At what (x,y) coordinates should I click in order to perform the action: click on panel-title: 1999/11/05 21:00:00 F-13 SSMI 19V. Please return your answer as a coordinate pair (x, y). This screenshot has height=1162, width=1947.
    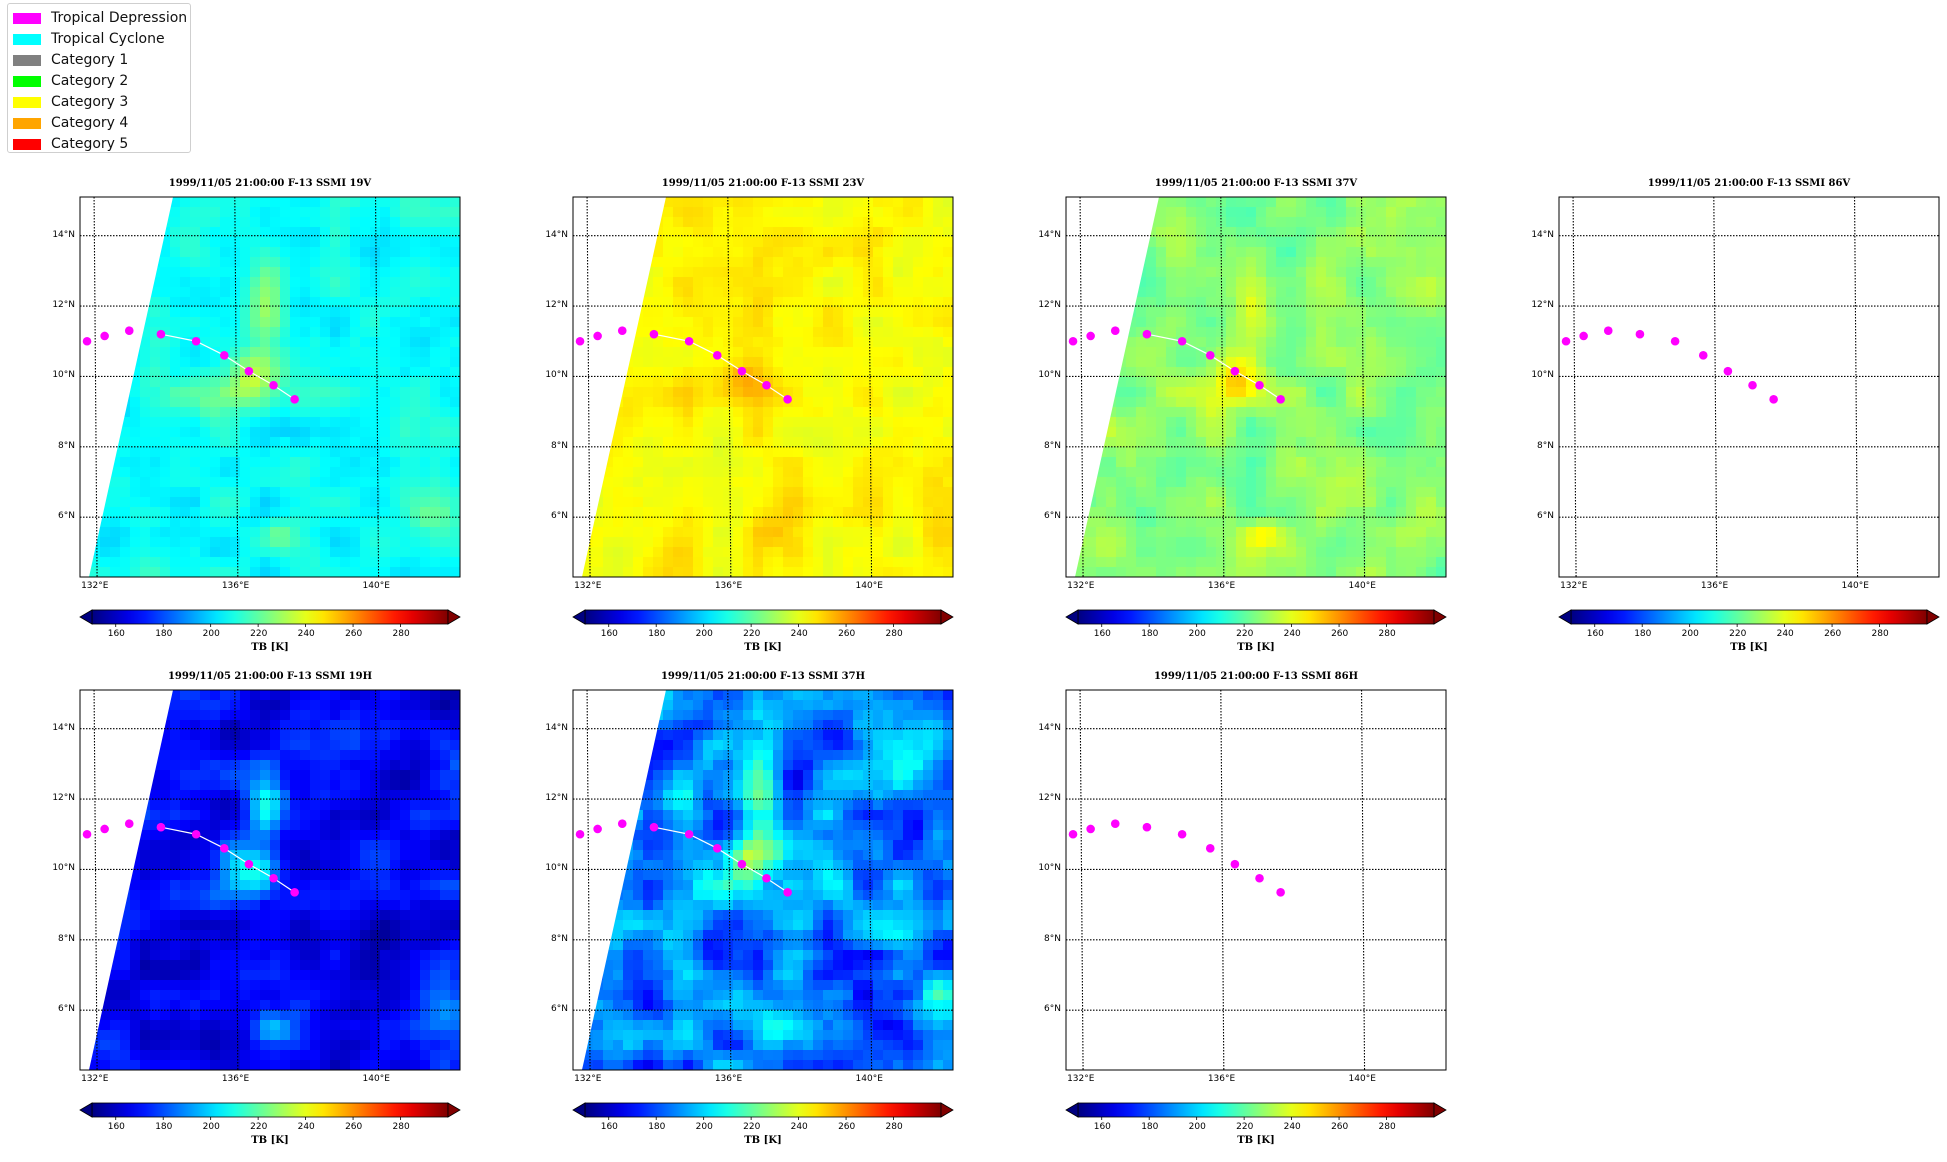
    Looking at the image, I should click on (270, 183).